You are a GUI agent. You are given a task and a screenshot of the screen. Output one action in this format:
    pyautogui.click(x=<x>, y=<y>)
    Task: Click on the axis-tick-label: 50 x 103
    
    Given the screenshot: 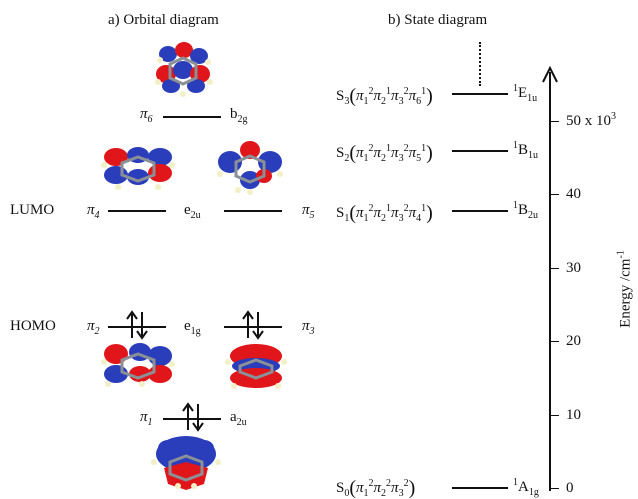 What is the action you would take?
    pyautogui.click(x=591, y=119)
    